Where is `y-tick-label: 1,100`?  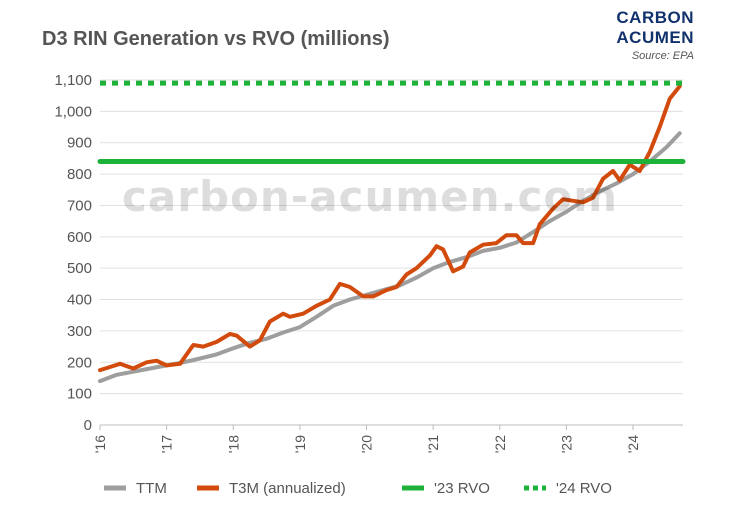 y-tick-label: 1,100 is located at coordinates (73, 80).